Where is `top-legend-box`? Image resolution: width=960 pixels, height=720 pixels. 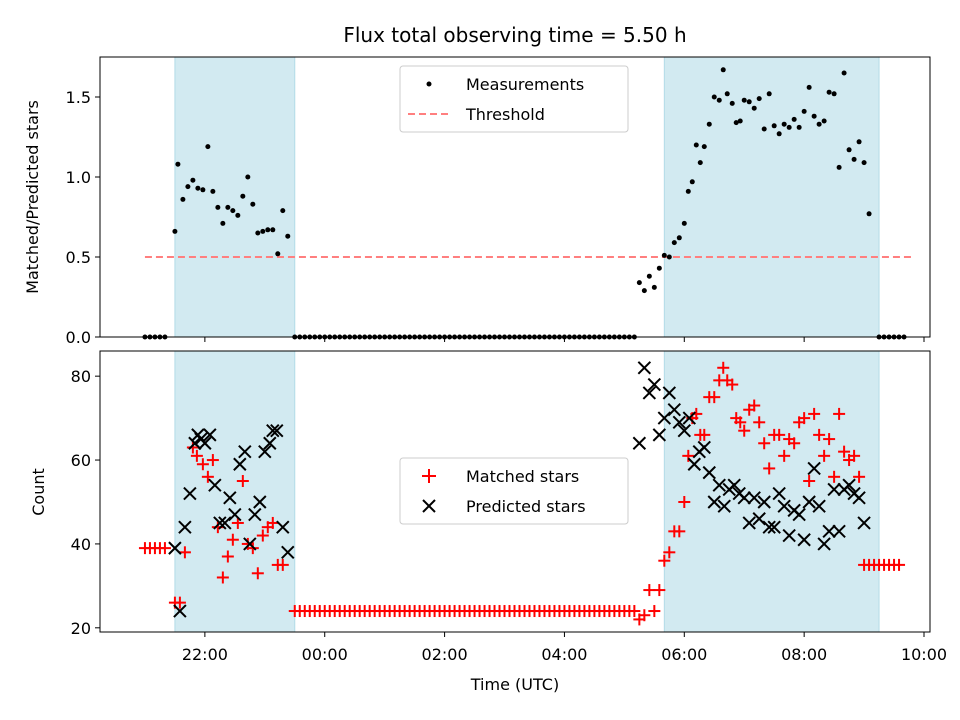
top-legend-box is located at coordinates (514, 99).